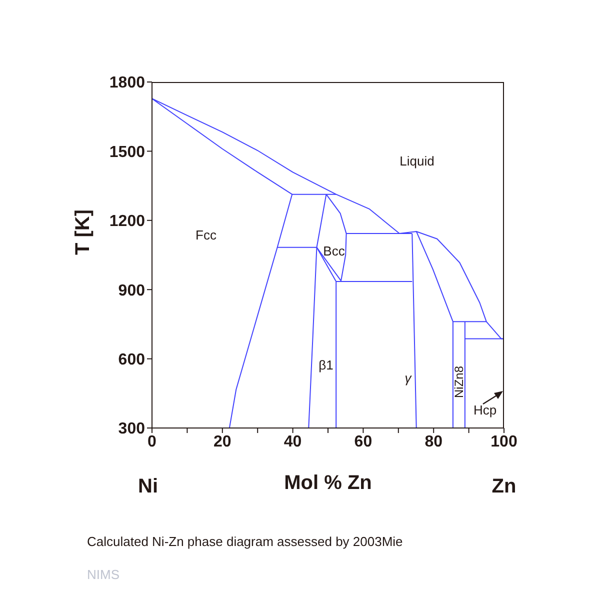  Describe the element at coordinates (148, 487) in the screenshot. I see `text: Ni` at that location.